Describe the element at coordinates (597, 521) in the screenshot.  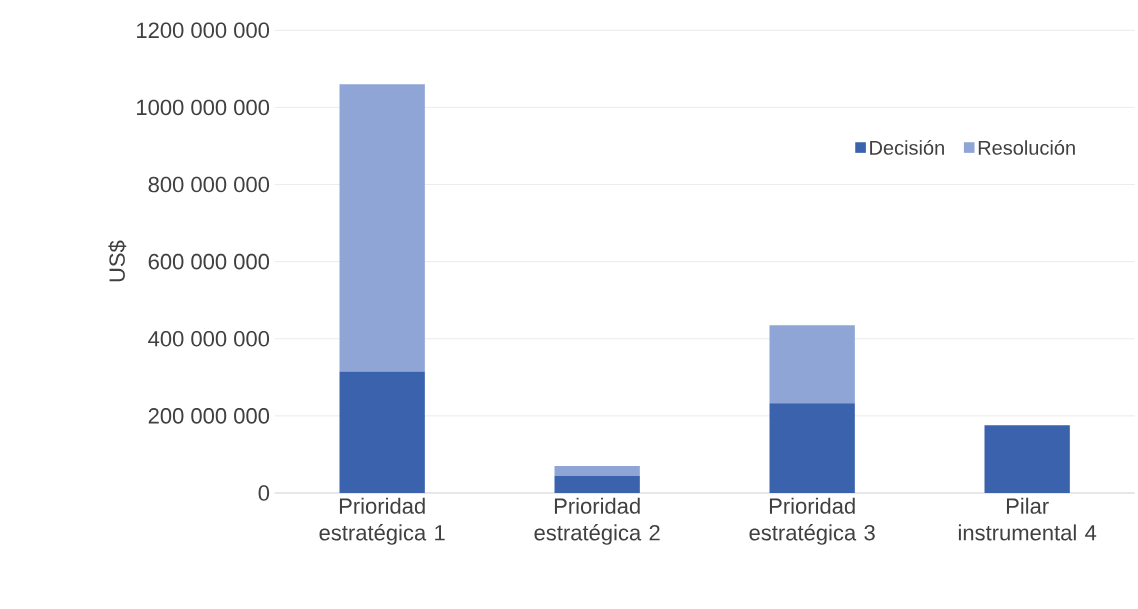
I see `x-tick-label: Prioridad estratégica 2` at that location.